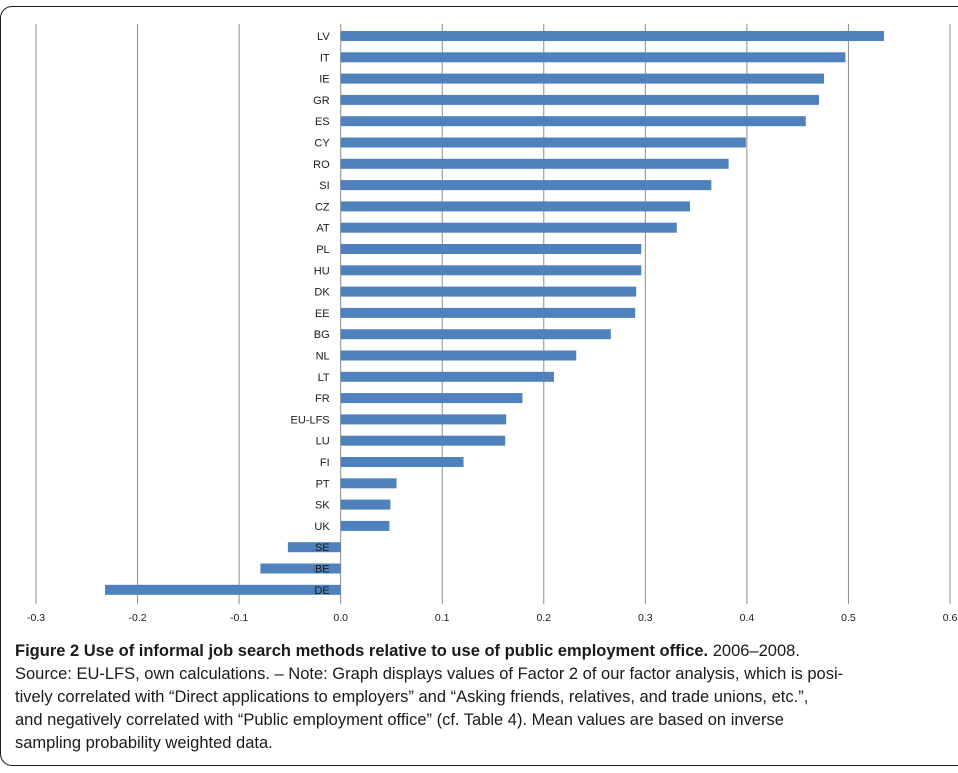 The height and width of the screenshot is (773, 958). I want to click on x-tick-label: -0.3, so click(36, 618).